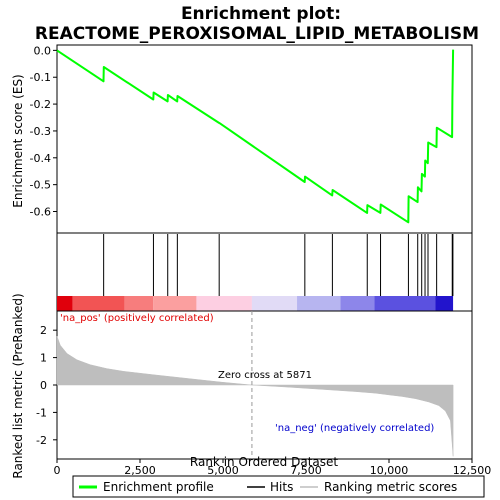  I want to click on x-tick-label: 12,500, so click(472, 470).